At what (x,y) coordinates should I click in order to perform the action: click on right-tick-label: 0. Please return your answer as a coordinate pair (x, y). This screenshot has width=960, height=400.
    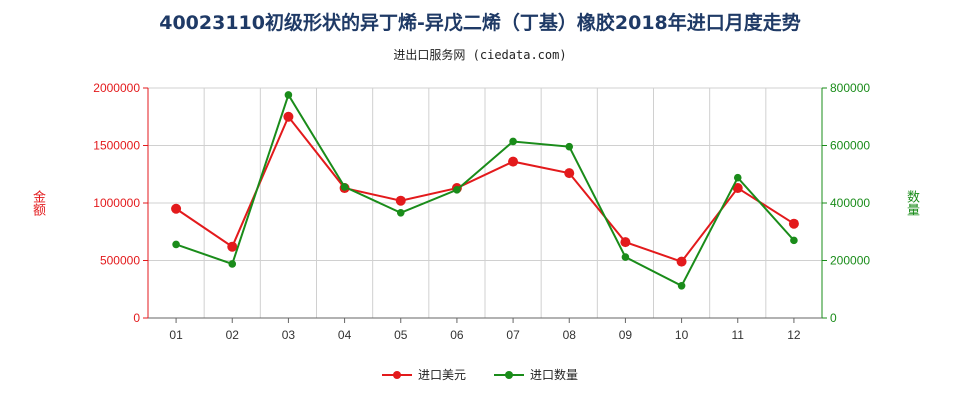
    Looking at the image, I should click on (833, 318).